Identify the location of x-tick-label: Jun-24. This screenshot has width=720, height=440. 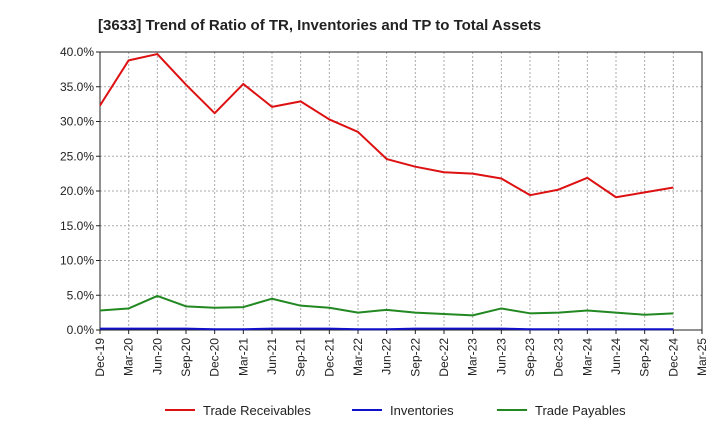
(616, 356).